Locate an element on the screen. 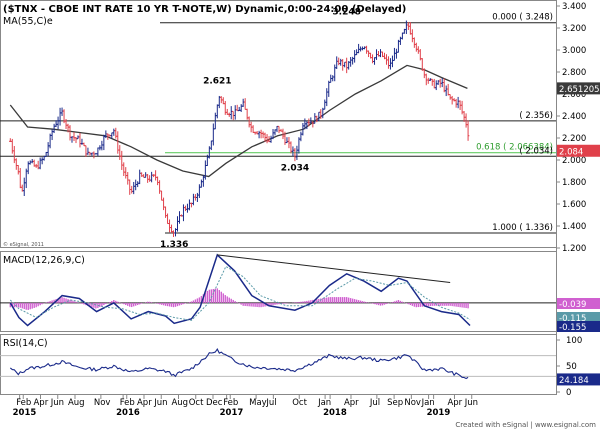 This screenshot has width=600, height=430. copyright-text: © eSignal, 2011 is located at coordinates (23, 244).